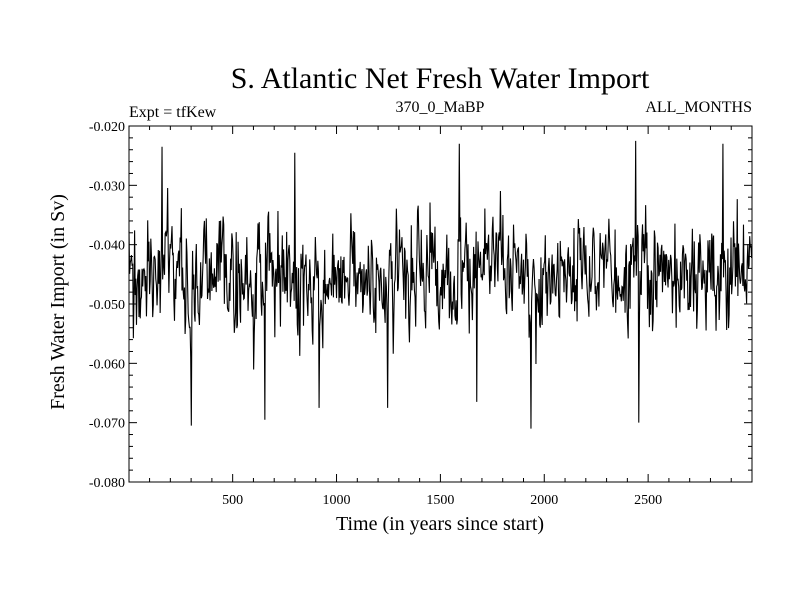 This screenshot has height=600, width=800. I want to click on y-tick-label: -0.040, so click(107, 246).